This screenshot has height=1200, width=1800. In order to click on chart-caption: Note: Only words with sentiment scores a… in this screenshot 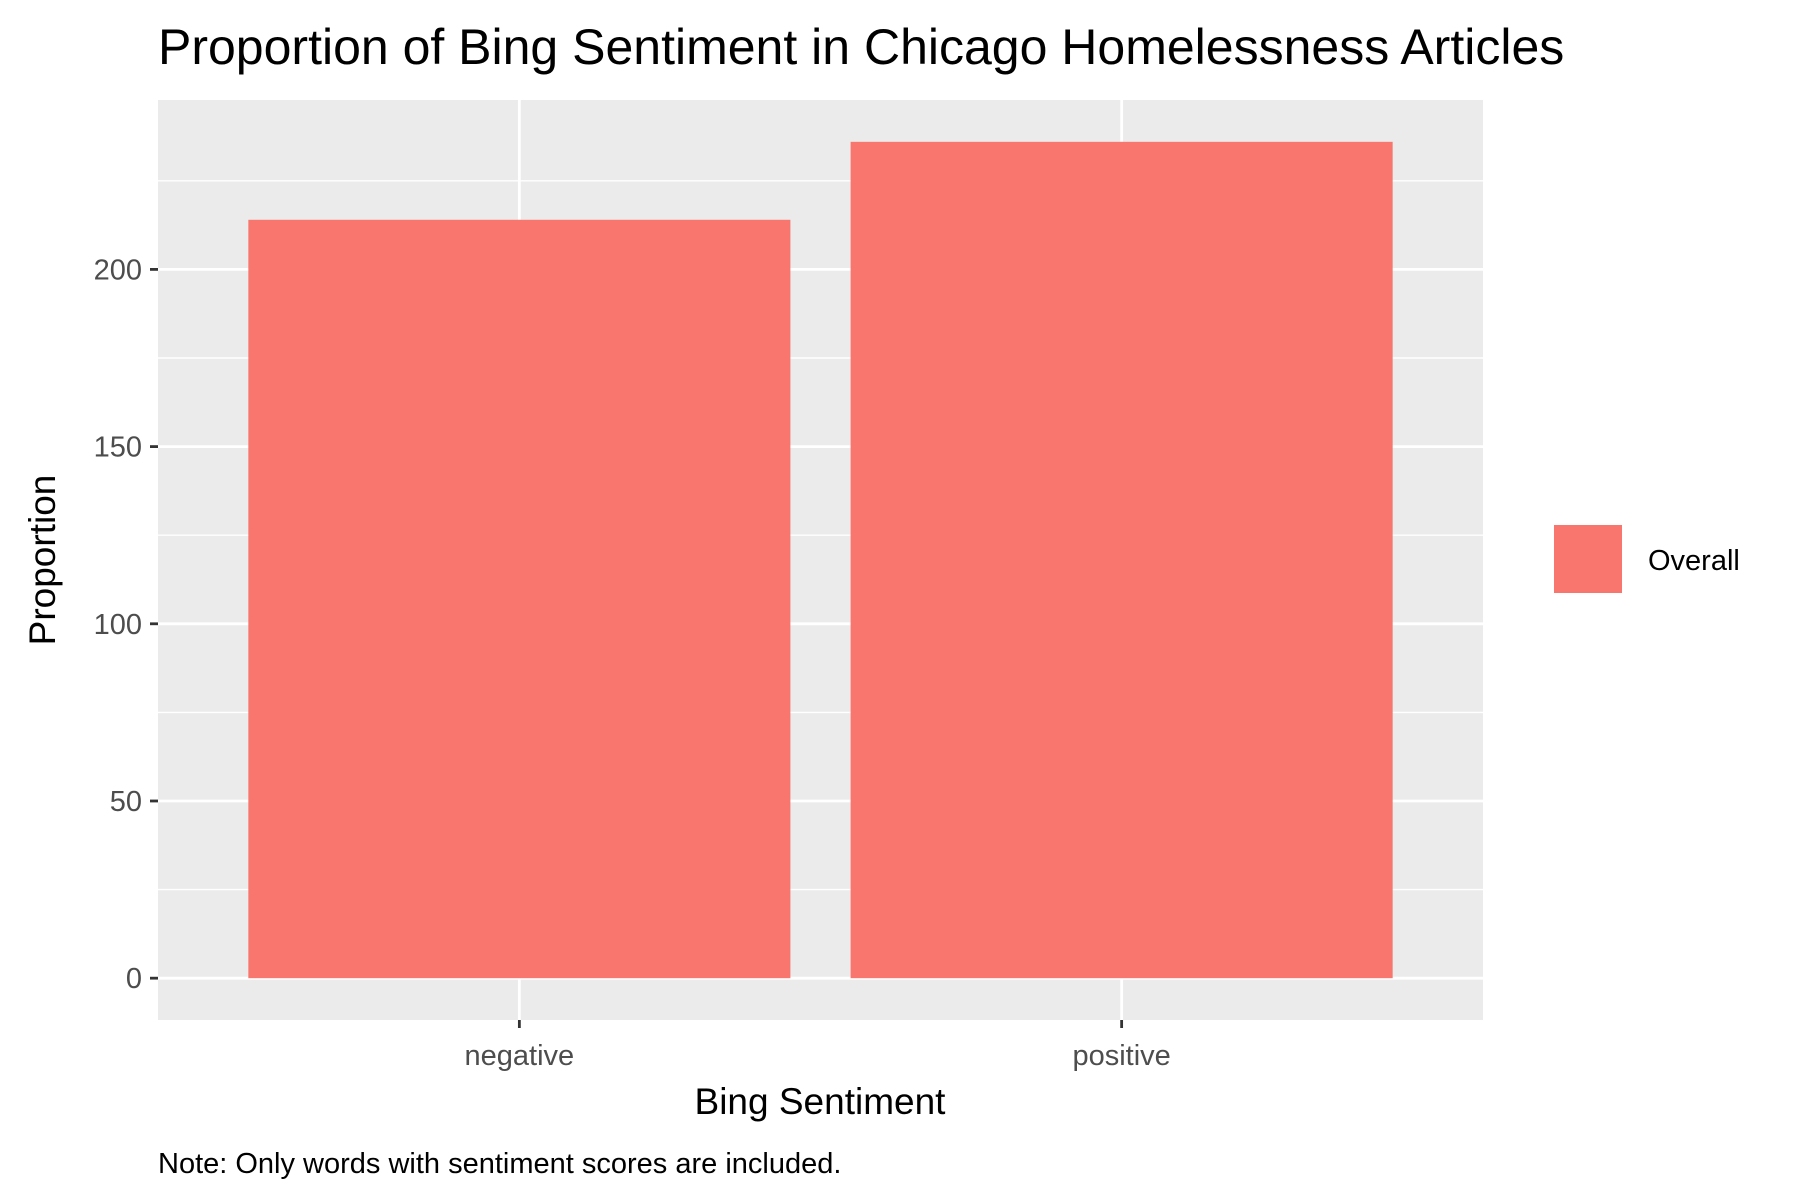, I will do `click(499, 1164)`.